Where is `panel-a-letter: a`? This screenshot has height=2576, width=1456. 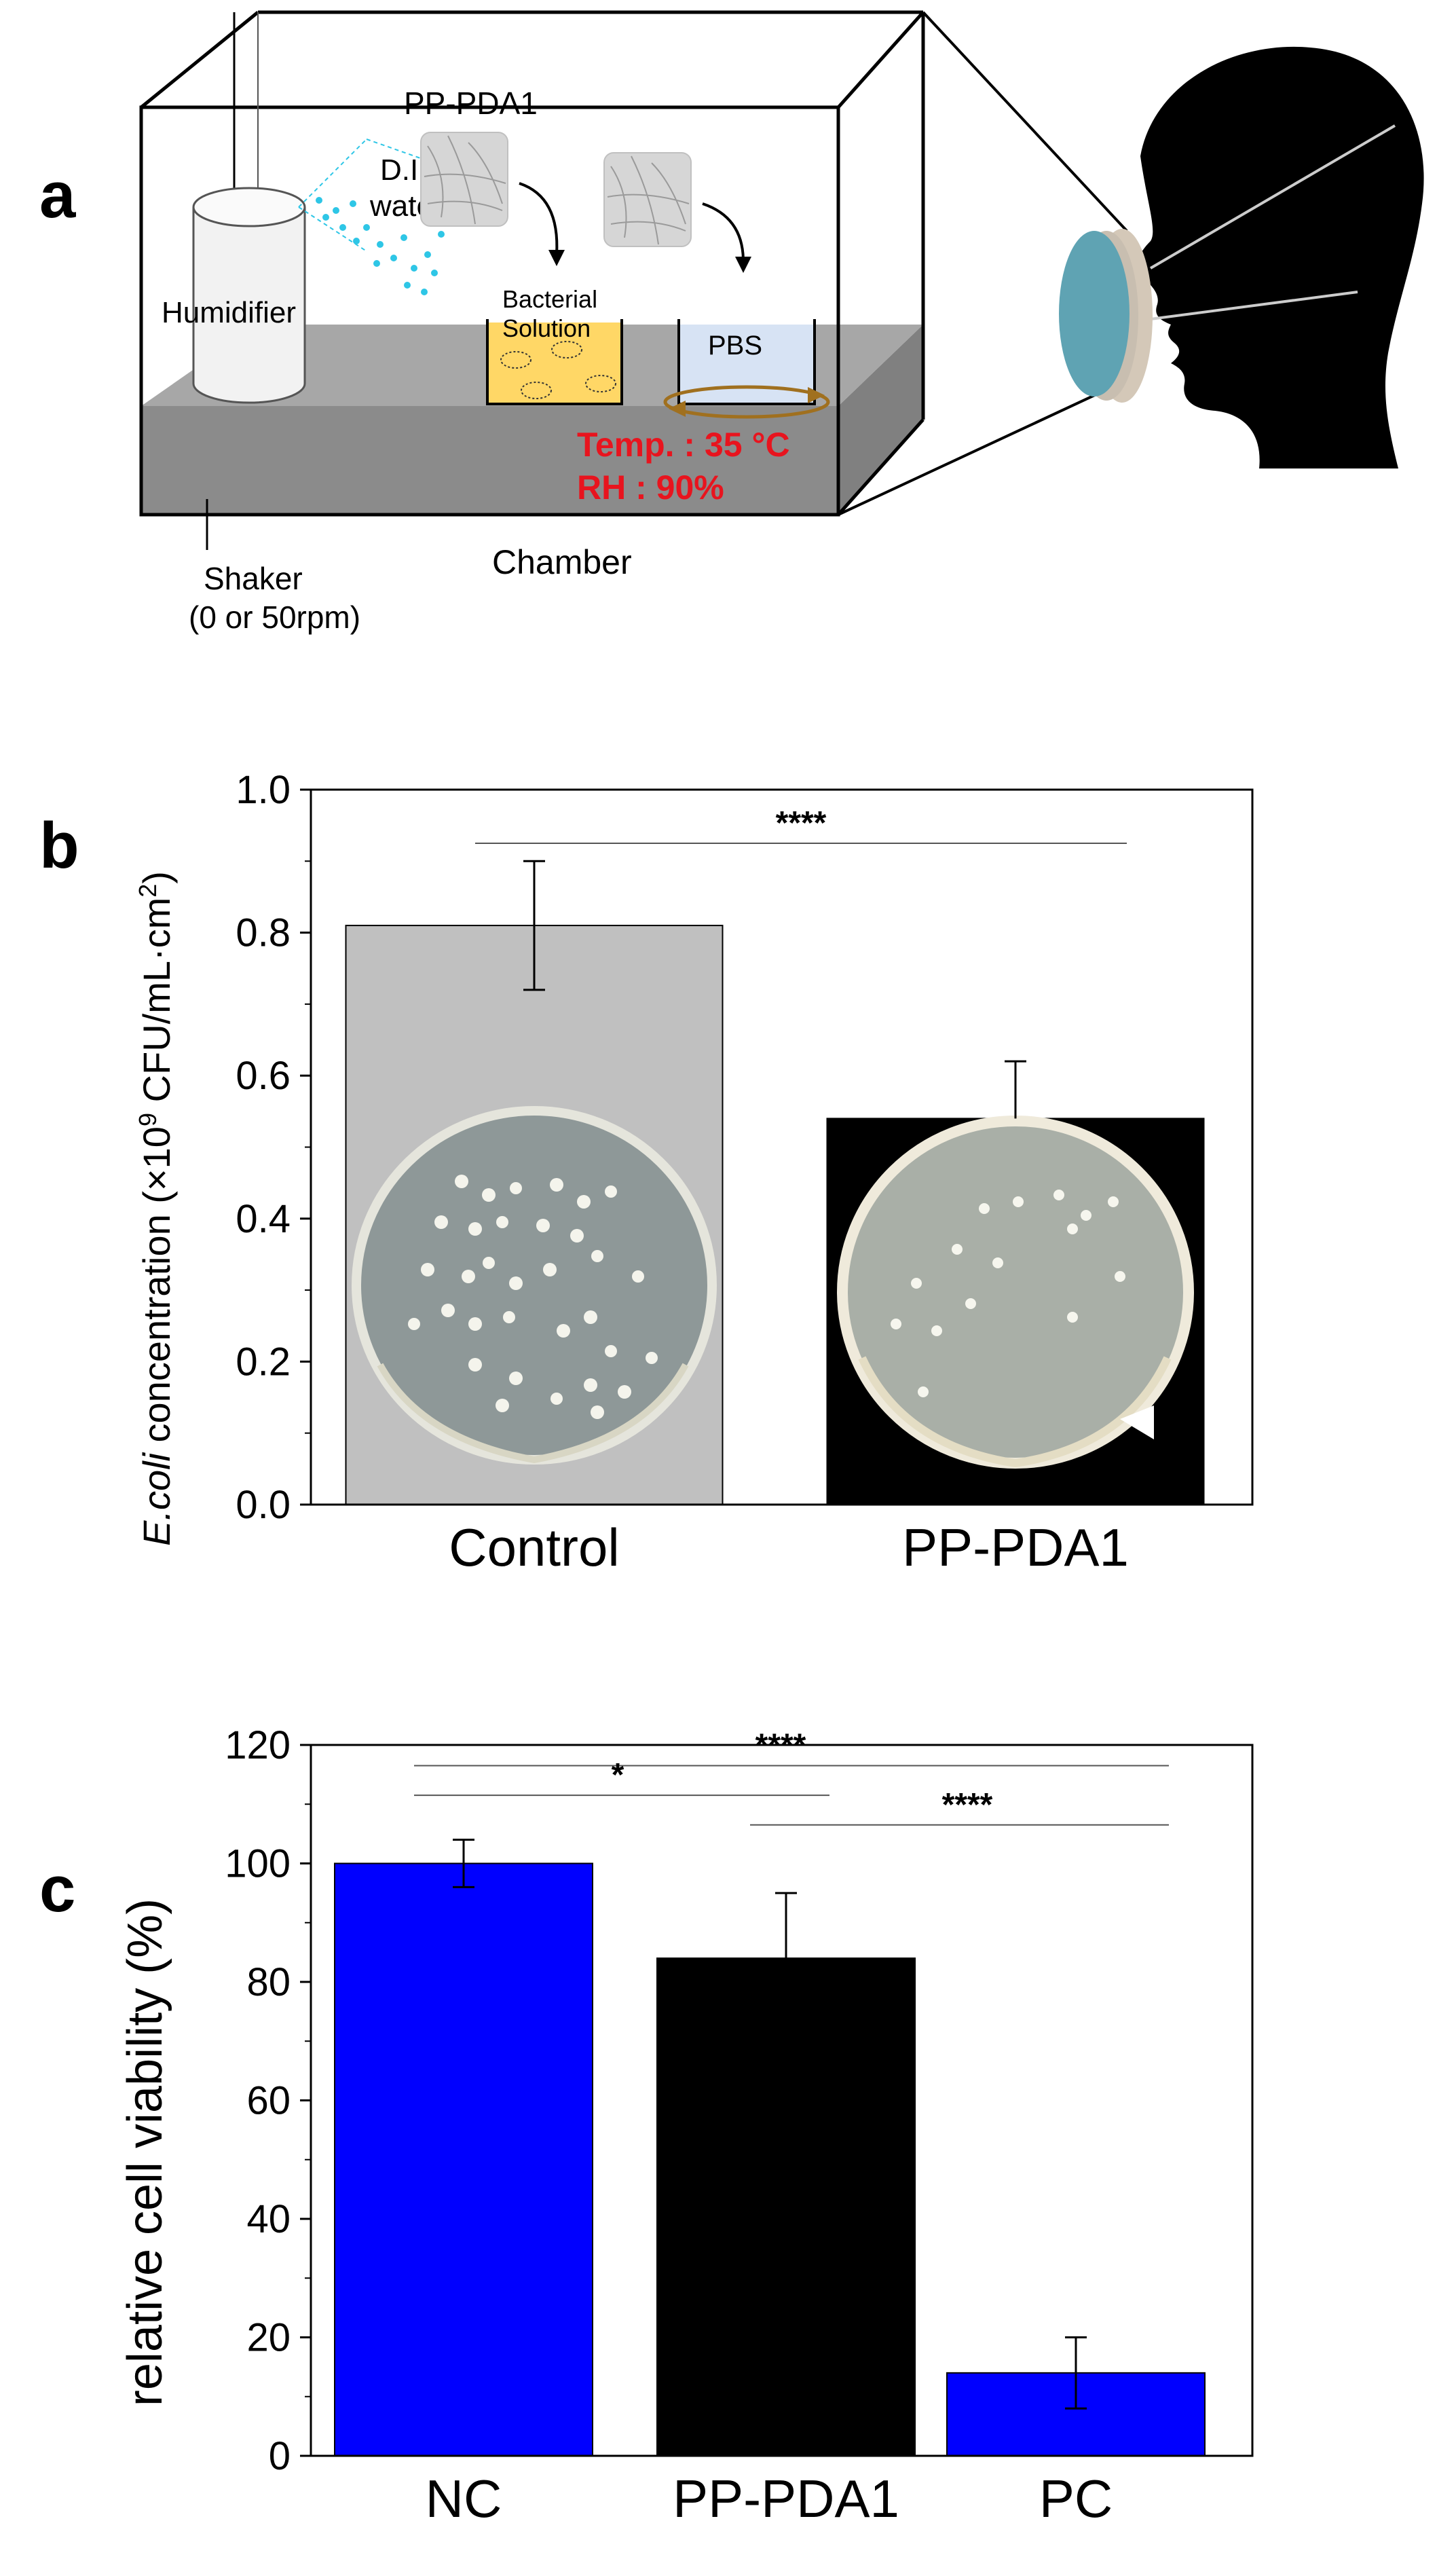
panel-a-letter: a is located at coordinates (58, 195).